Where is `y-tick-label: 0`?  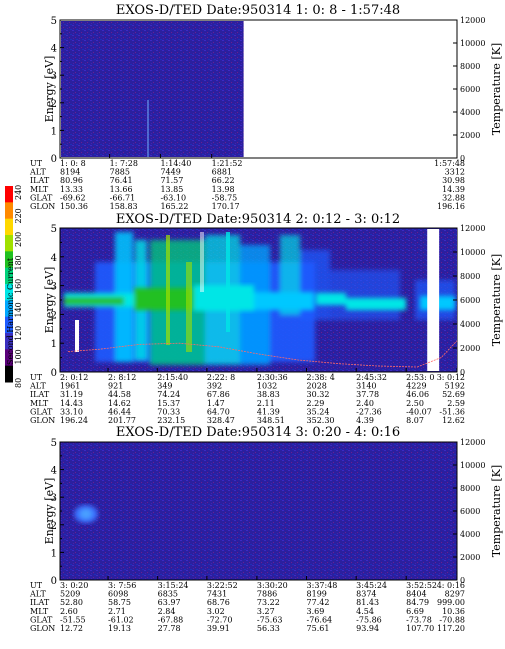 y-tick-label: 0 is located at coordinates (54, 373).